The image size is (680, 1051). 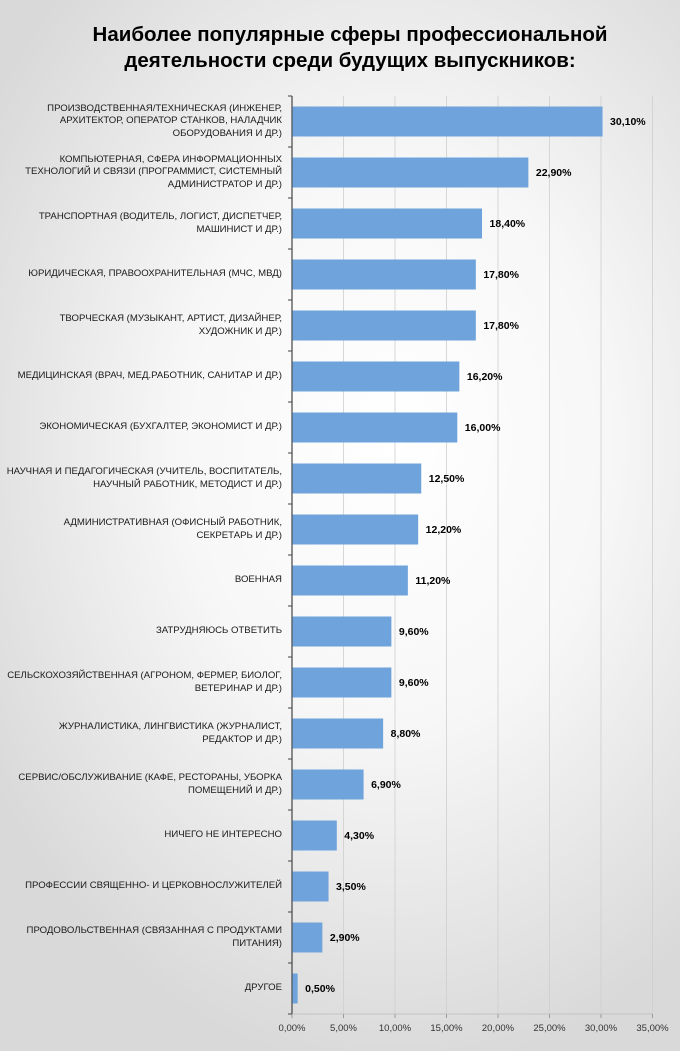 I want to click on bar-value-label: 11,20%, so click(x=433, y=580).